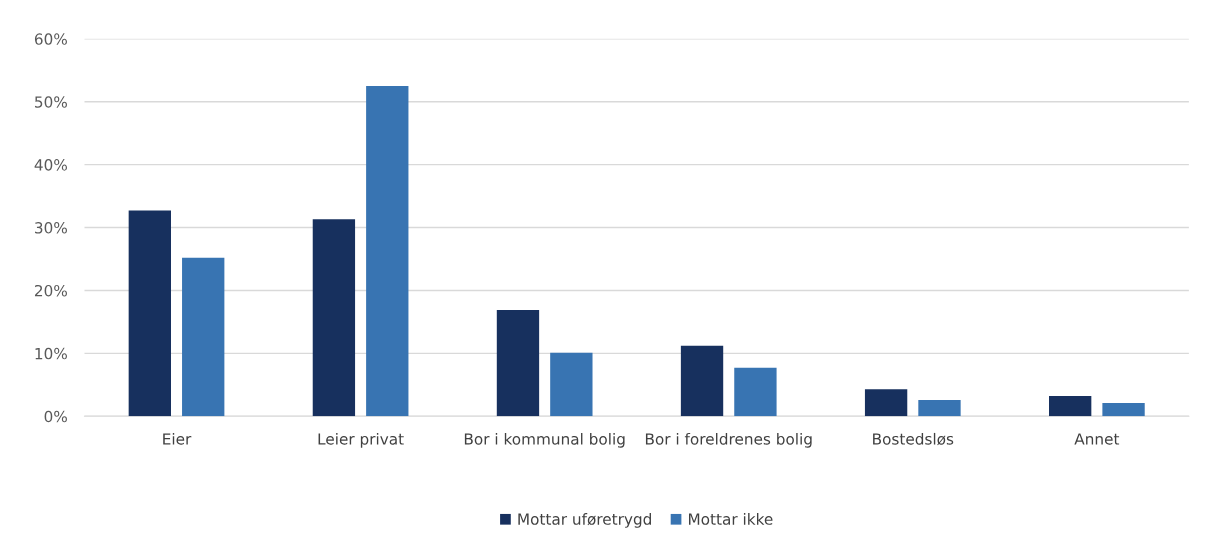  Describe the element at coordinates (51, 228) in the screenshot. I see `y-tick-label: 30%` at that location.